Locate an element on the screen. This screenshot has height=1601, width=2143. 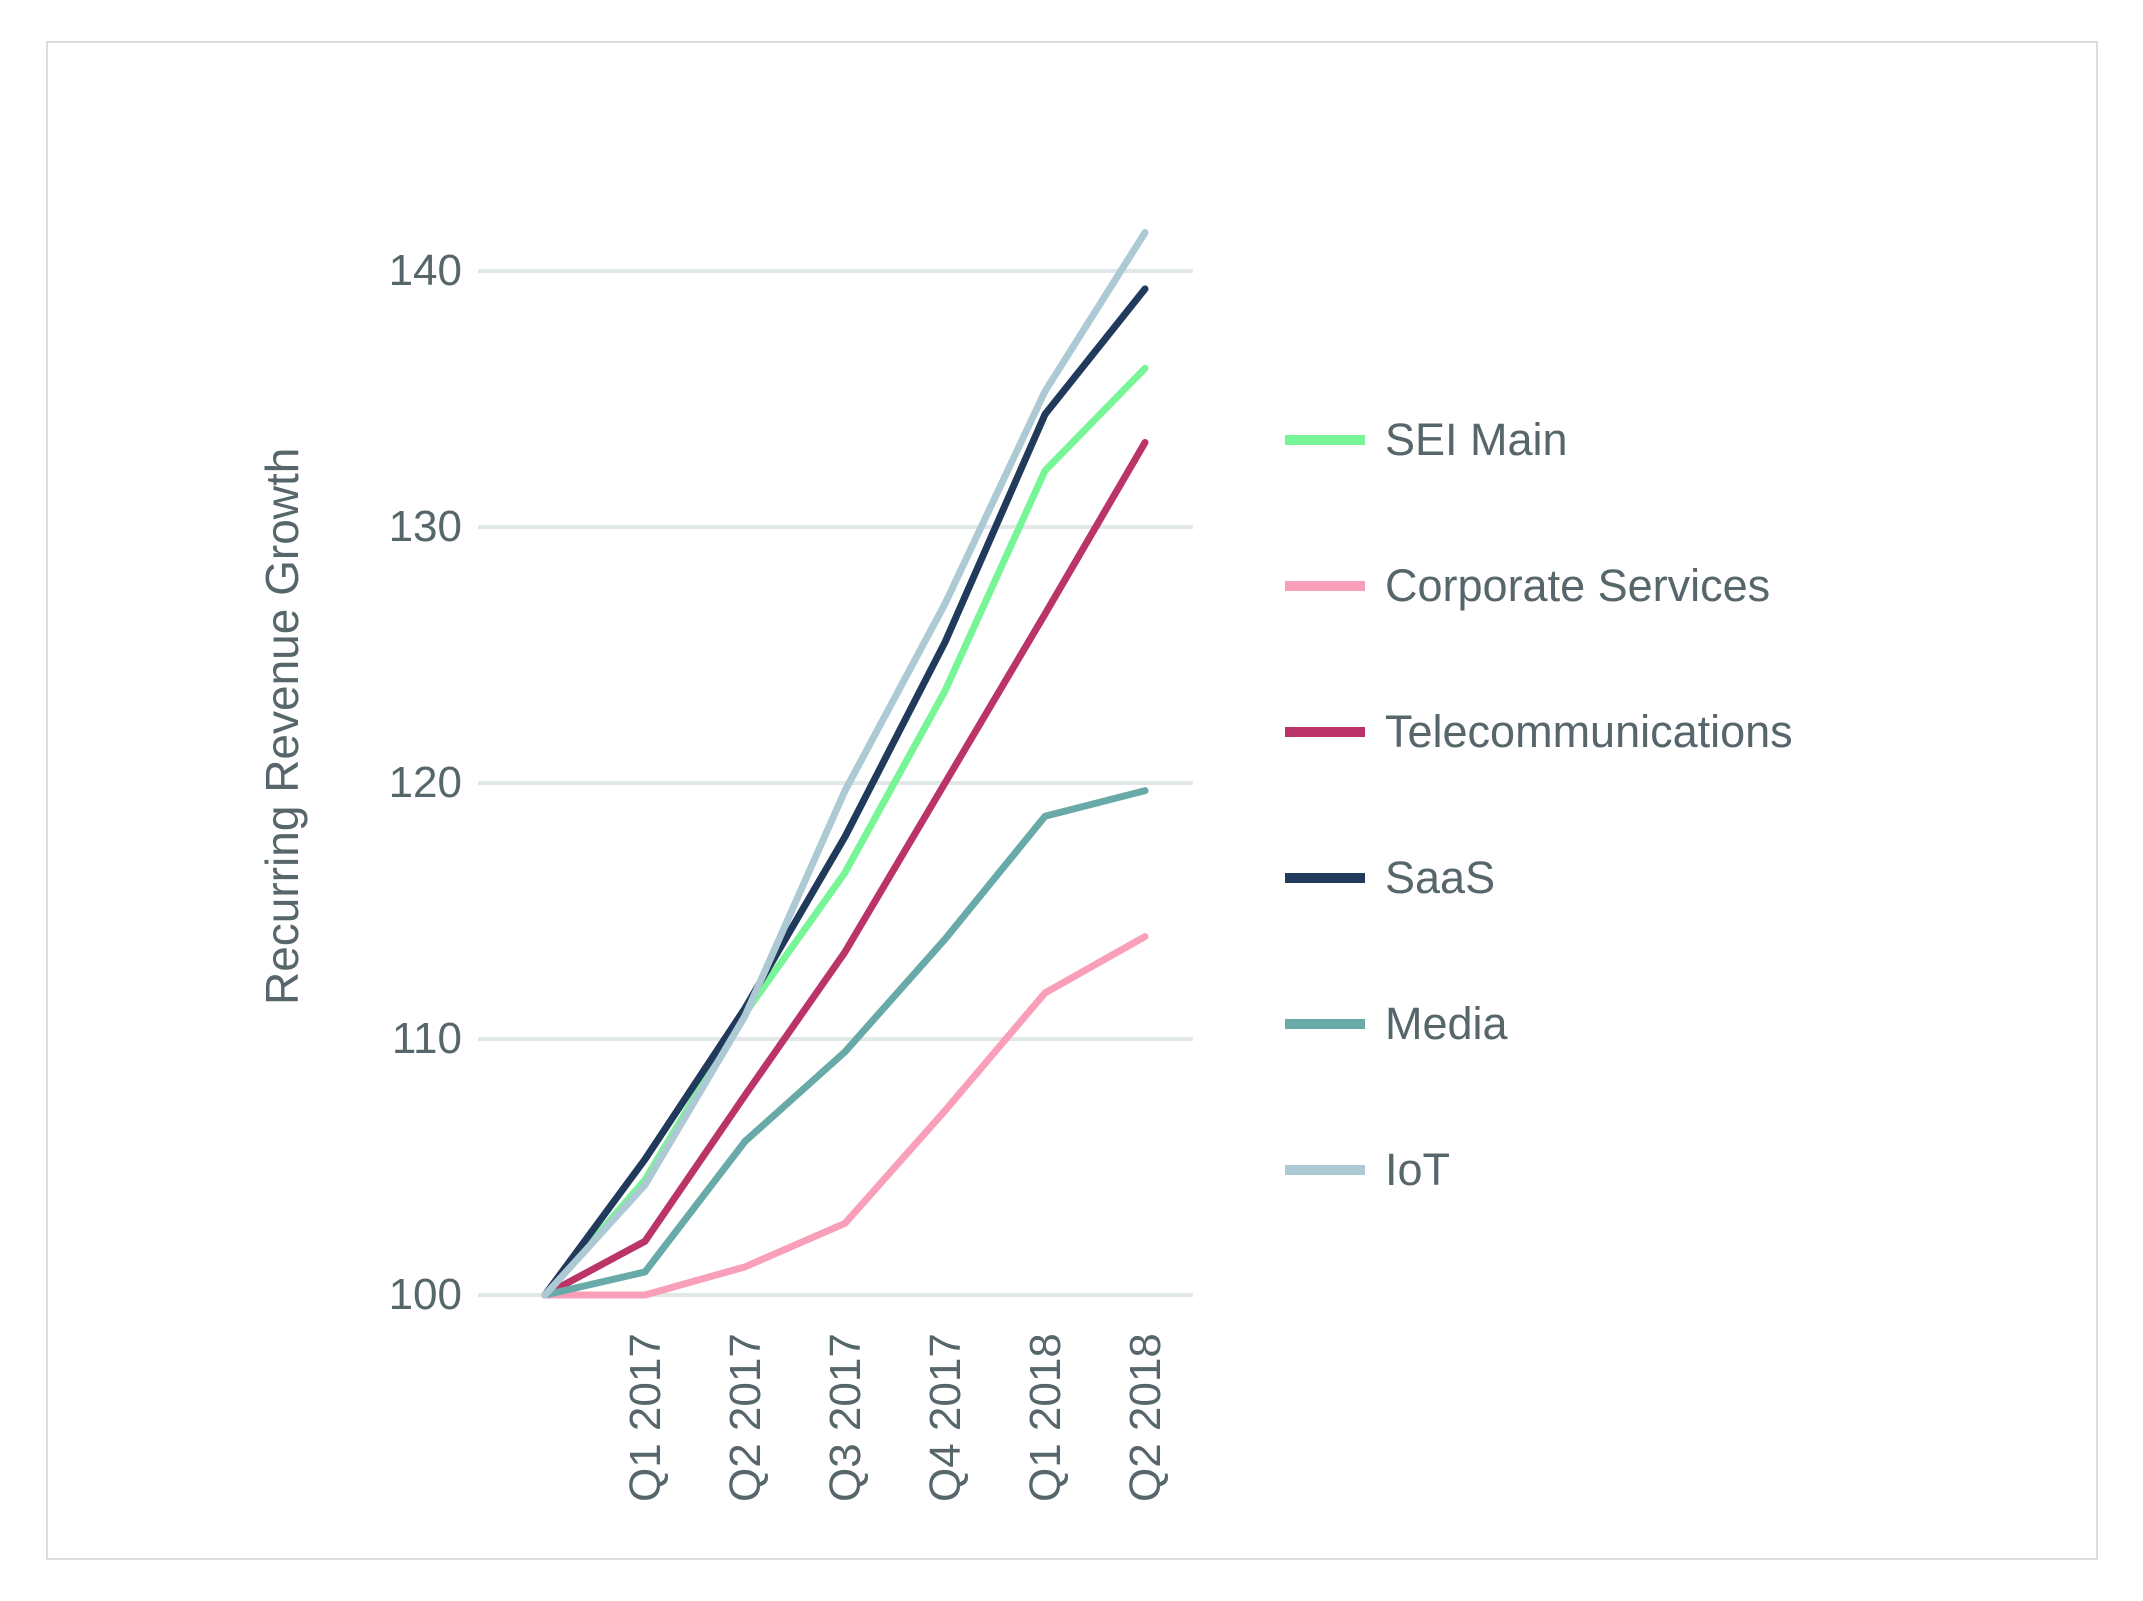
legend-item: Corporate Services is located at coordinates (1539, 586).